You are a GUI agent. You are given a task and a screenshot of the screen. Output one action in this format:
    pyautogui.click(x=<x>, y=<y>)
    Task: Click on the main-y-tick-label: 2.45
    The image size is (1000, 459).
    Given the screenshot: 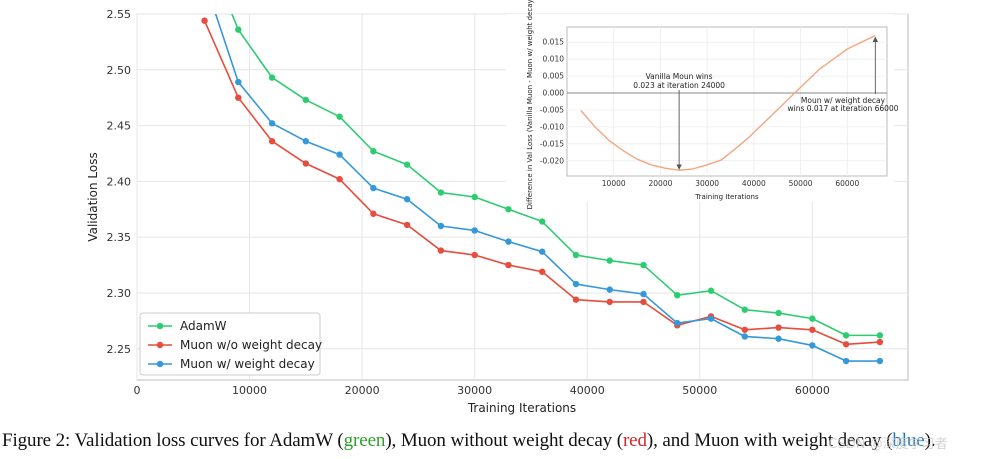 What is the action you would take?
    pyautogui.click(x=119, y=126)
    